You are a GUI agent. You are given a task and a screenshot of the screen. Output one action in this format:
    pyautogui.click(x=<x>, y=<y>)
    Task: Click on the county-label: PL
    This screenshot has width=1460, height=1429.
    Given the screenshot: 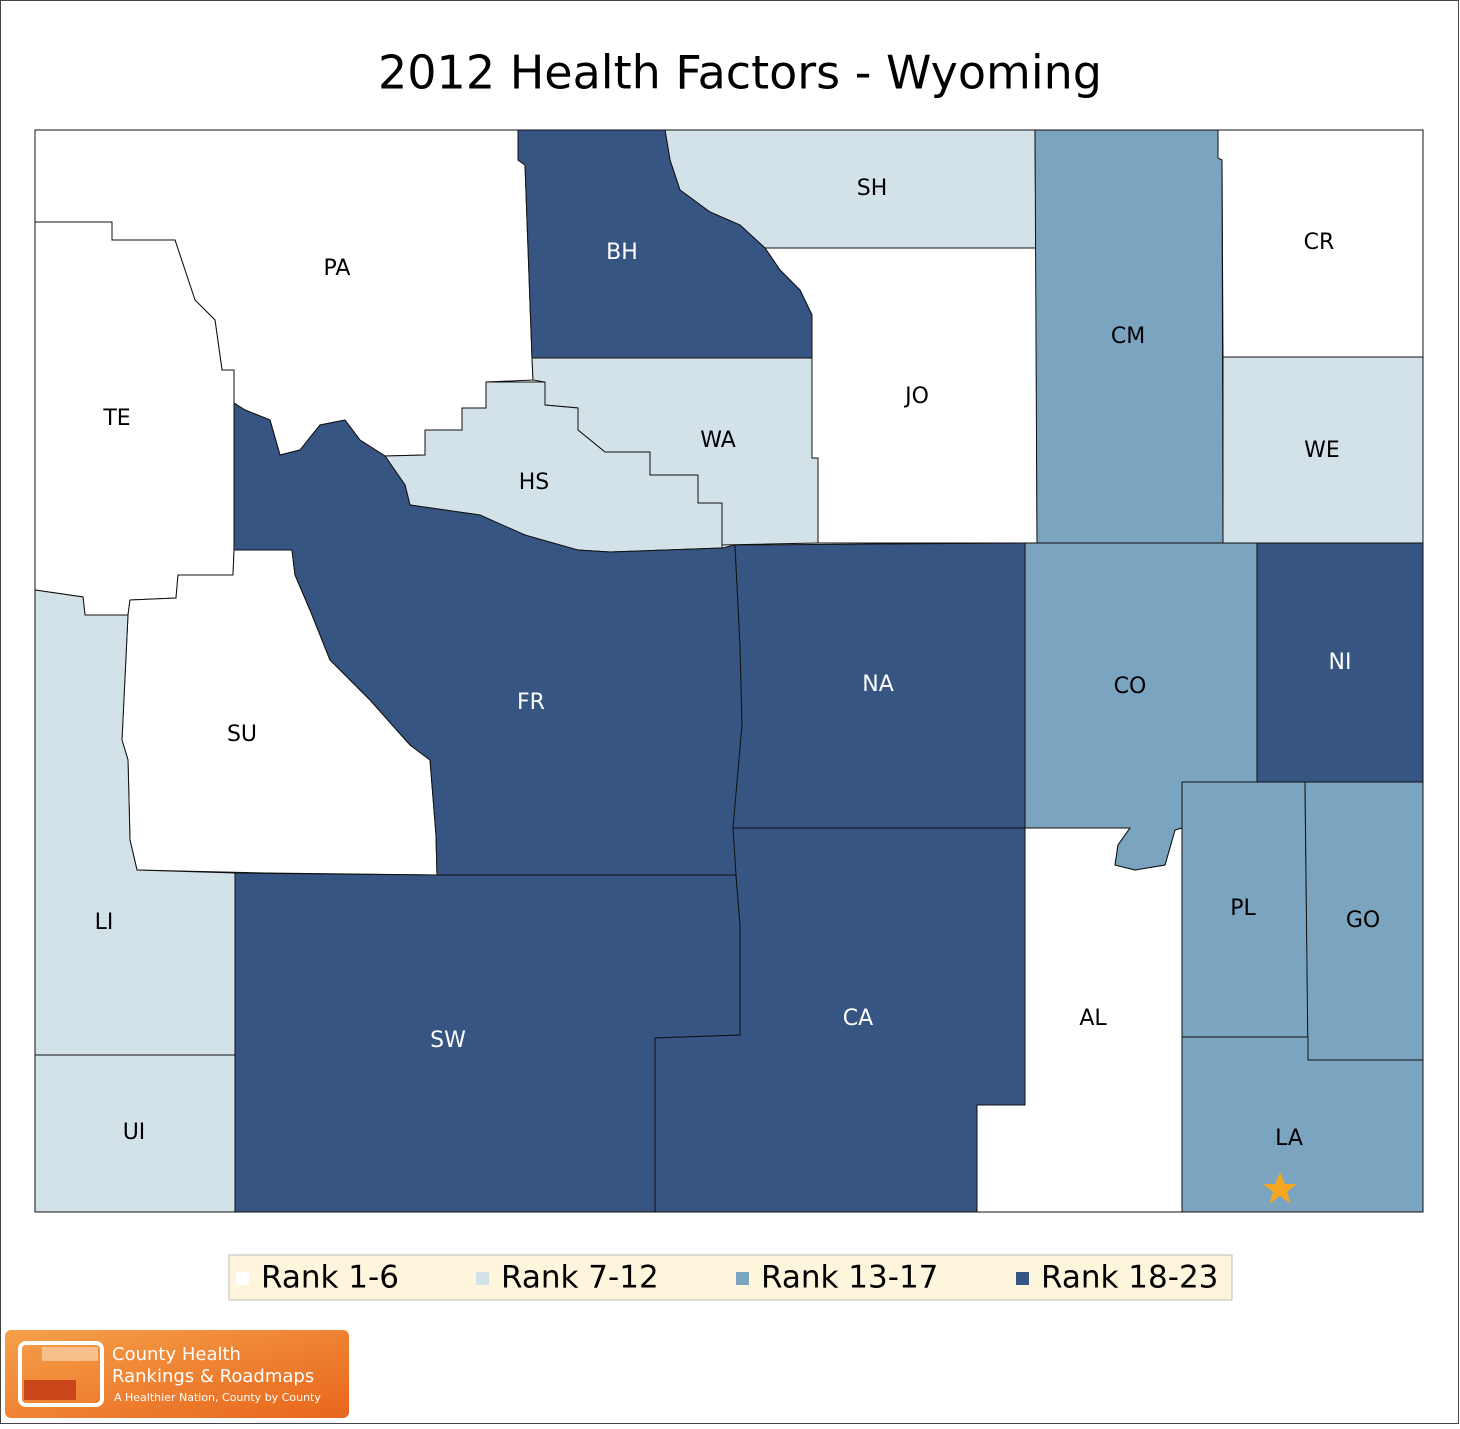 What is the action you would take?
    pyautogui.click(x=1243, y=908)
    